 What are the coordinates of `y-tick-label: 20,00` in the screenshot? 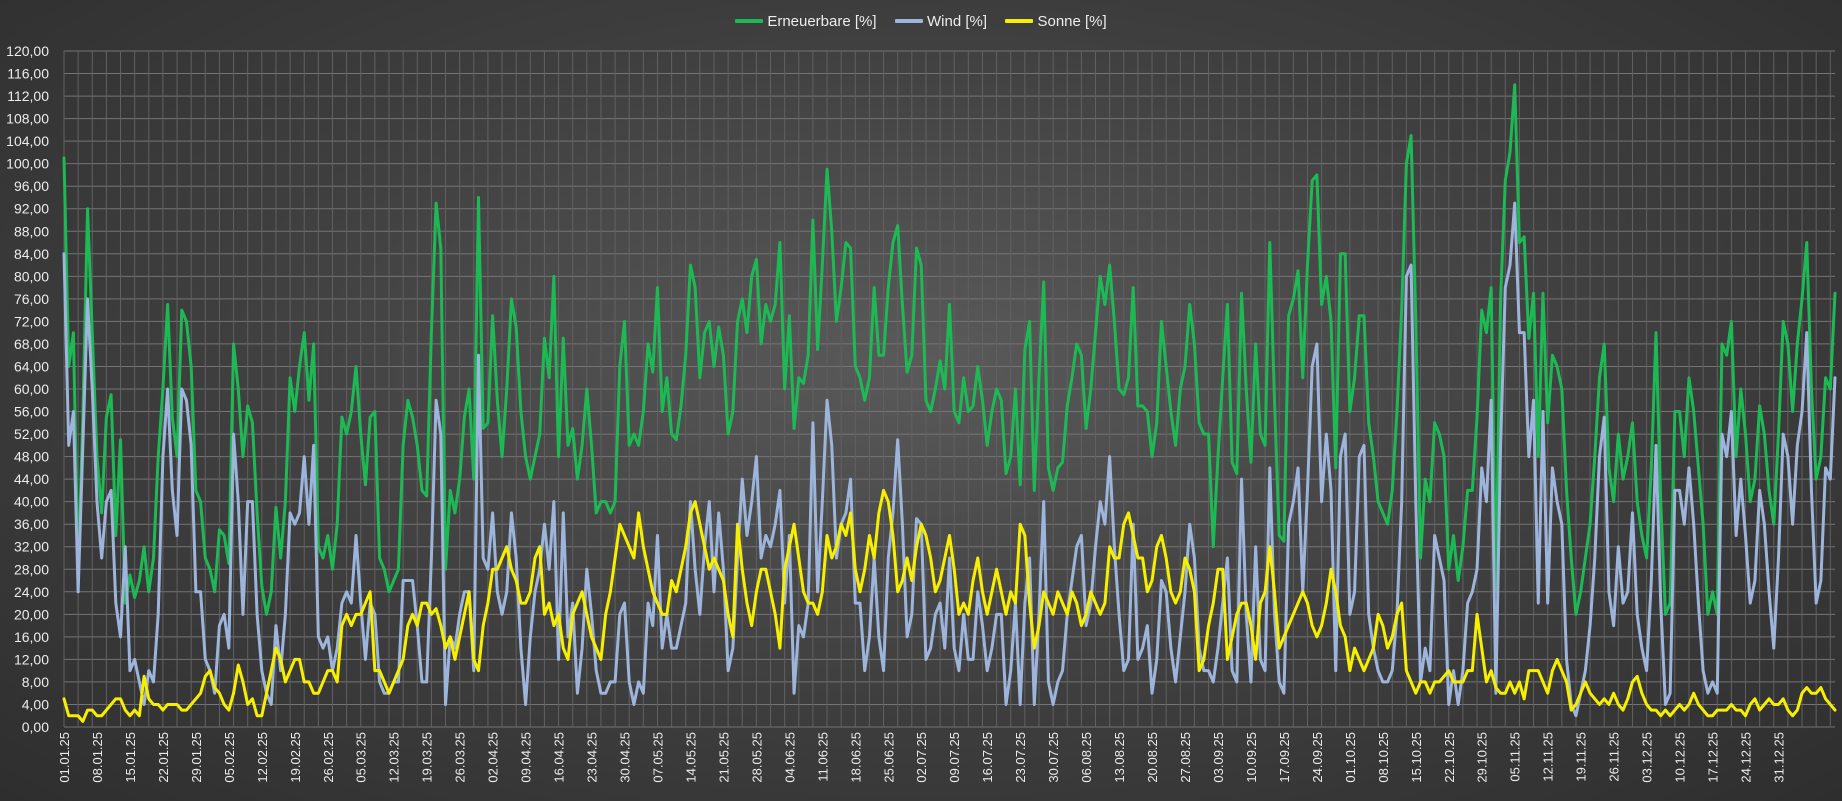 It's located at (31, 614).